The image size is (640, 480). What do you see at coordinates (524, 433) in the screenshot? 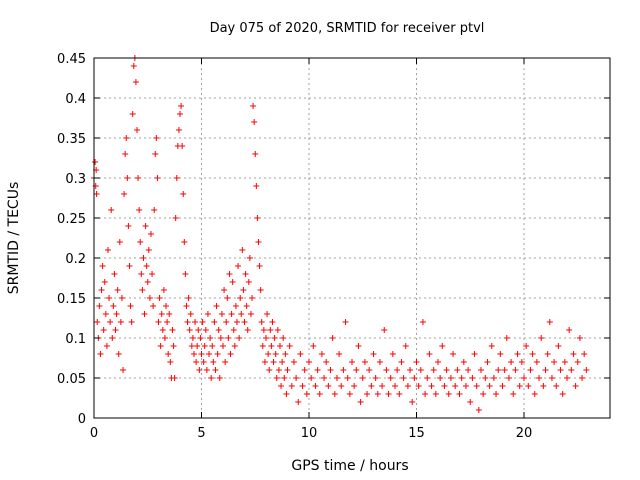
I see `x-tick-label: 20` at bounding box center [524, 433].